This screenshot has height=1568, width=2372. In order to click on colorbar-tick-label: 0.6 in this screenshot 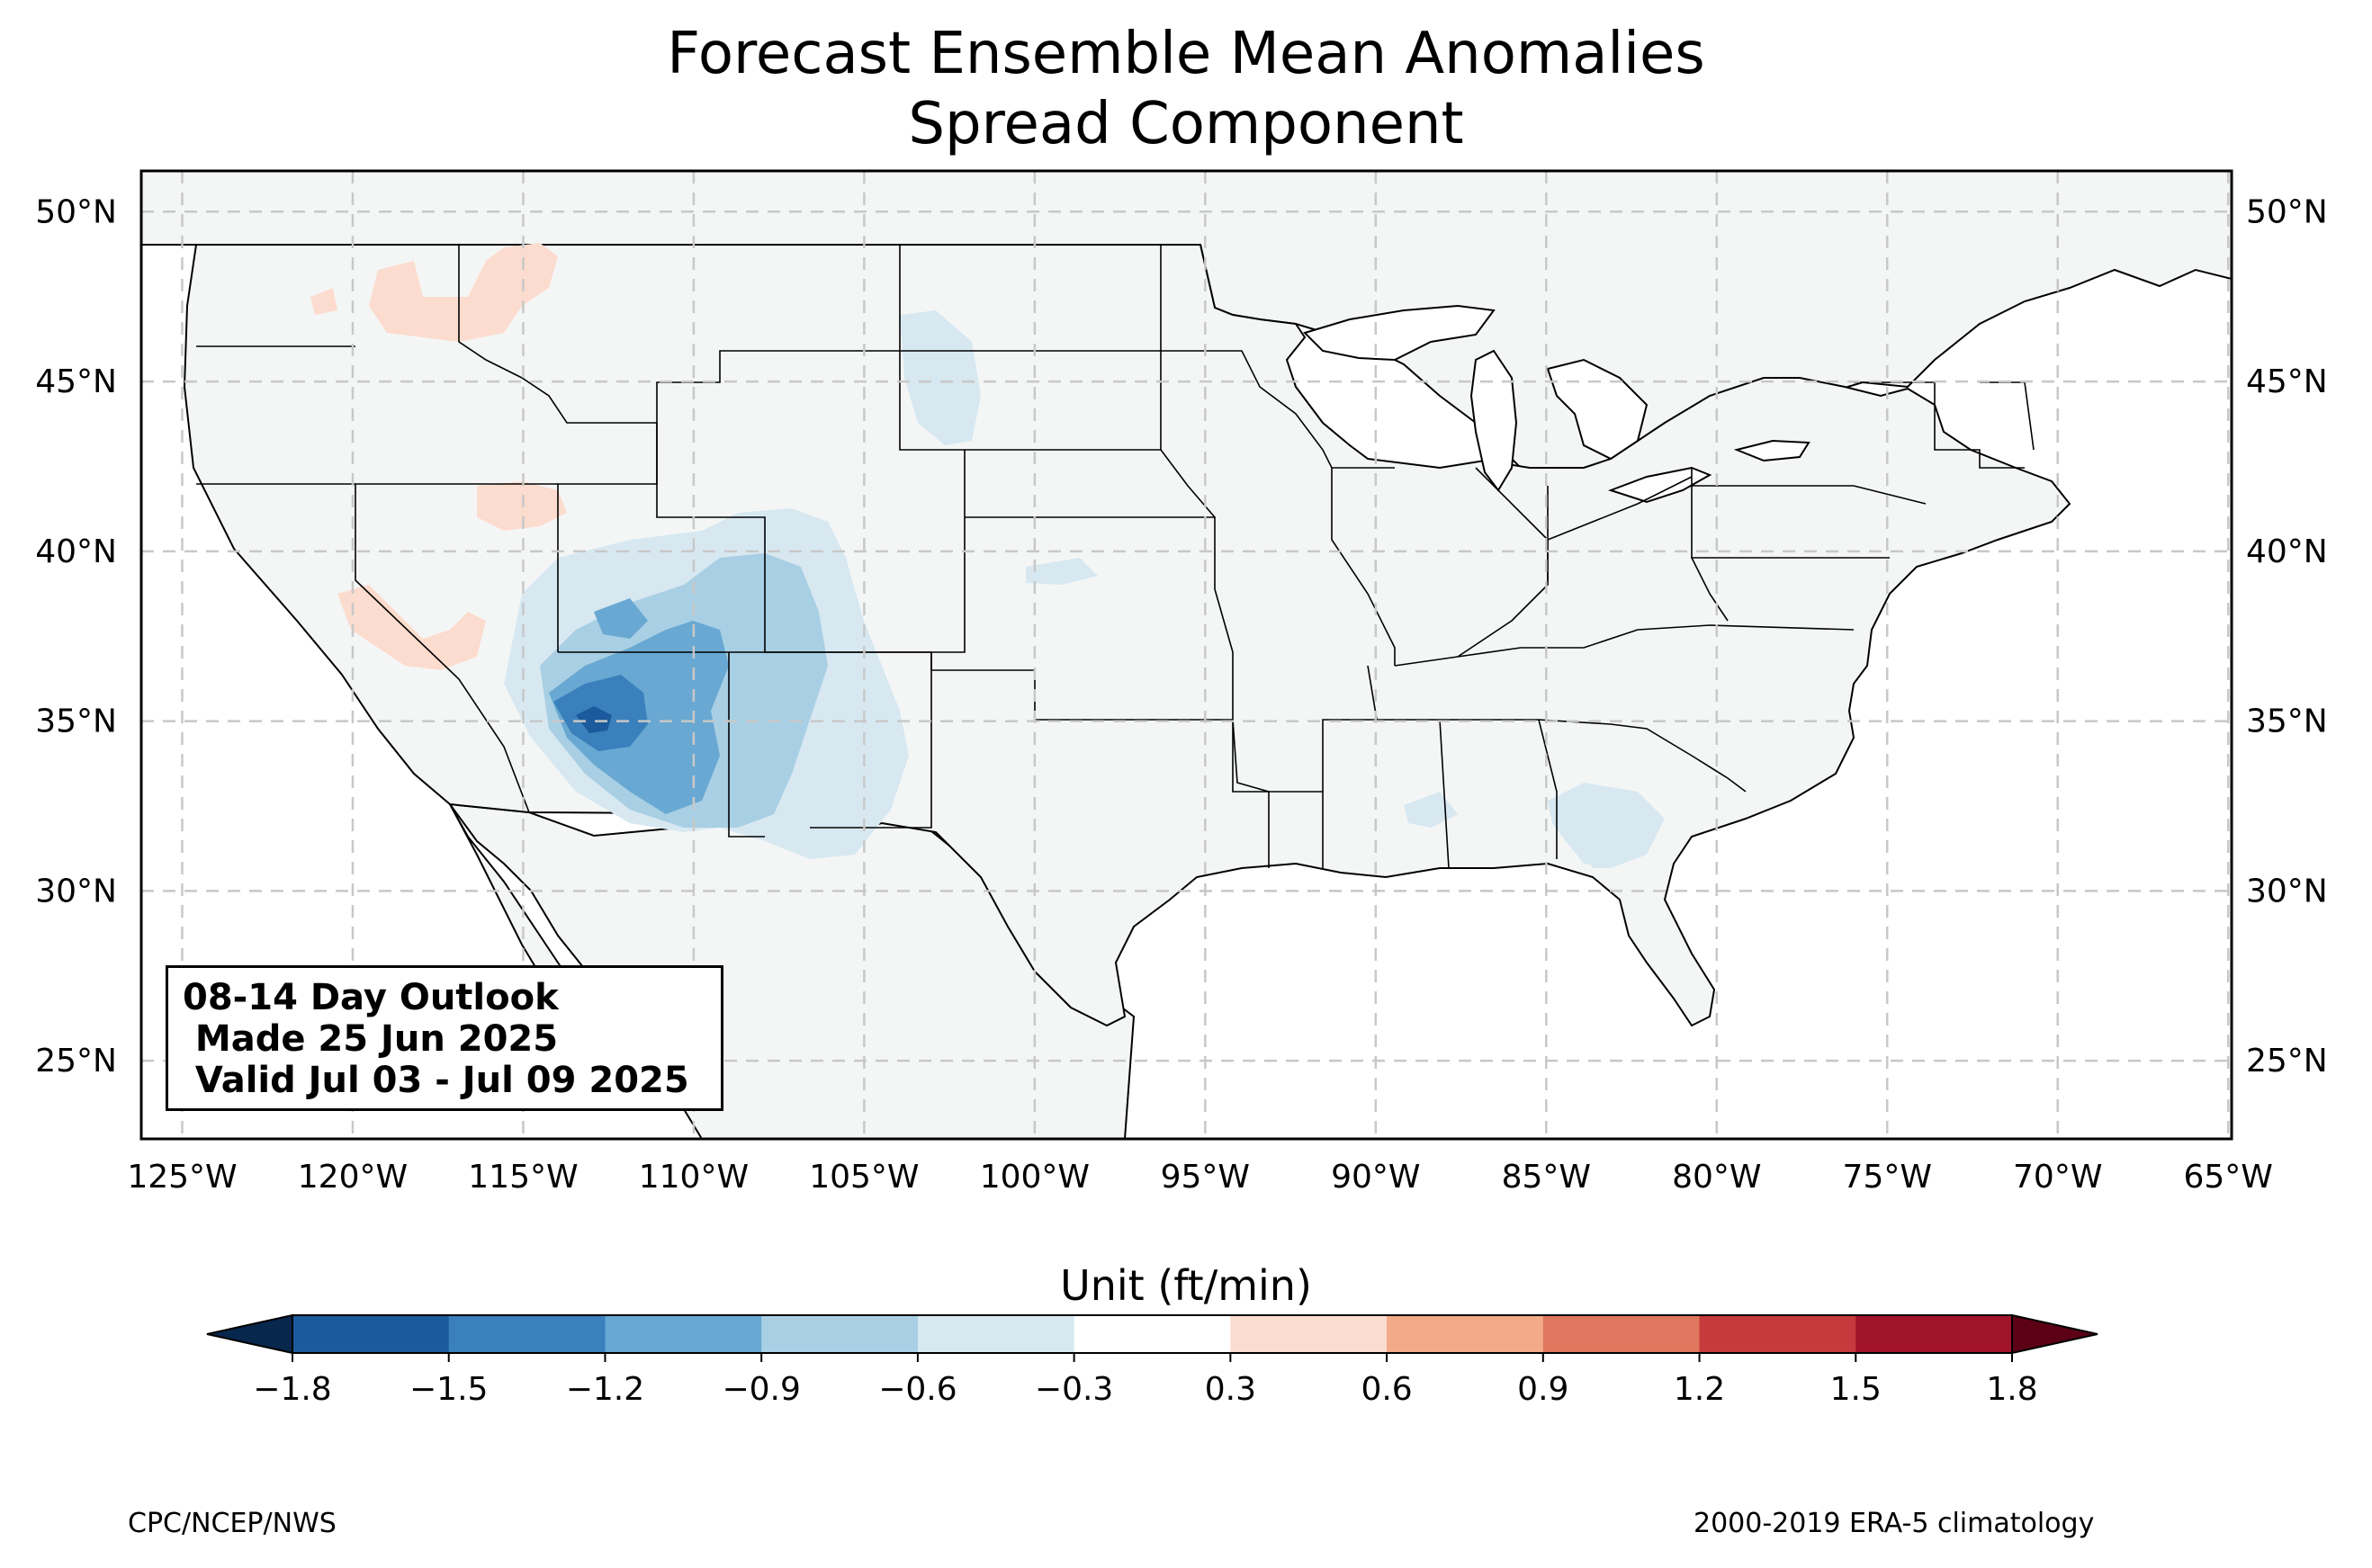, I will do `click(1386, 1389)`.